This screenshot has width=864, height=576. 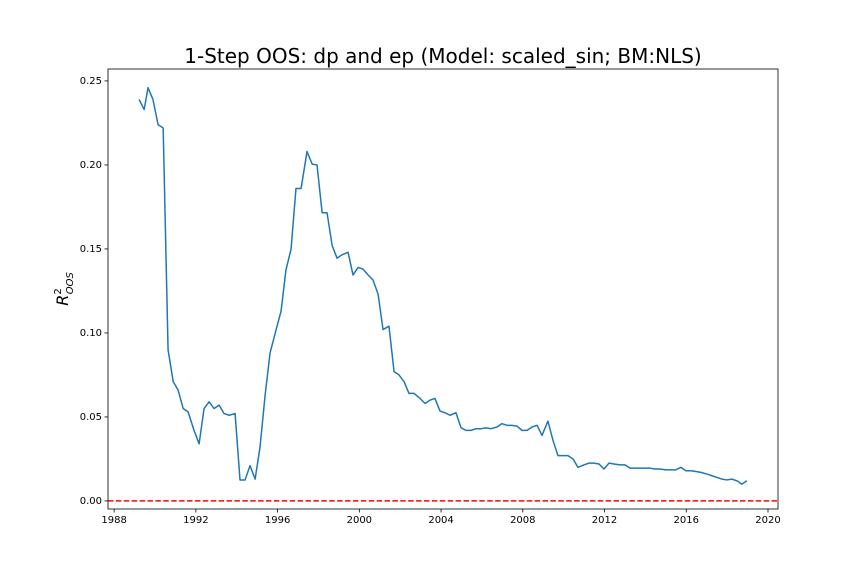 What do you see at coordinates (91, 165) in the screenshot?
I see `y-tick-label: 0.20` at bounding box center [91, 165].